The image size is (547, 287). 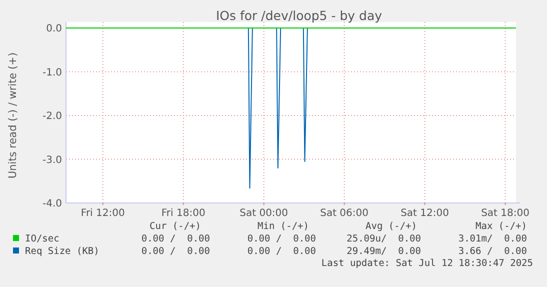 I want to click on text: Avg (-/+), so click(x=391, y=226).